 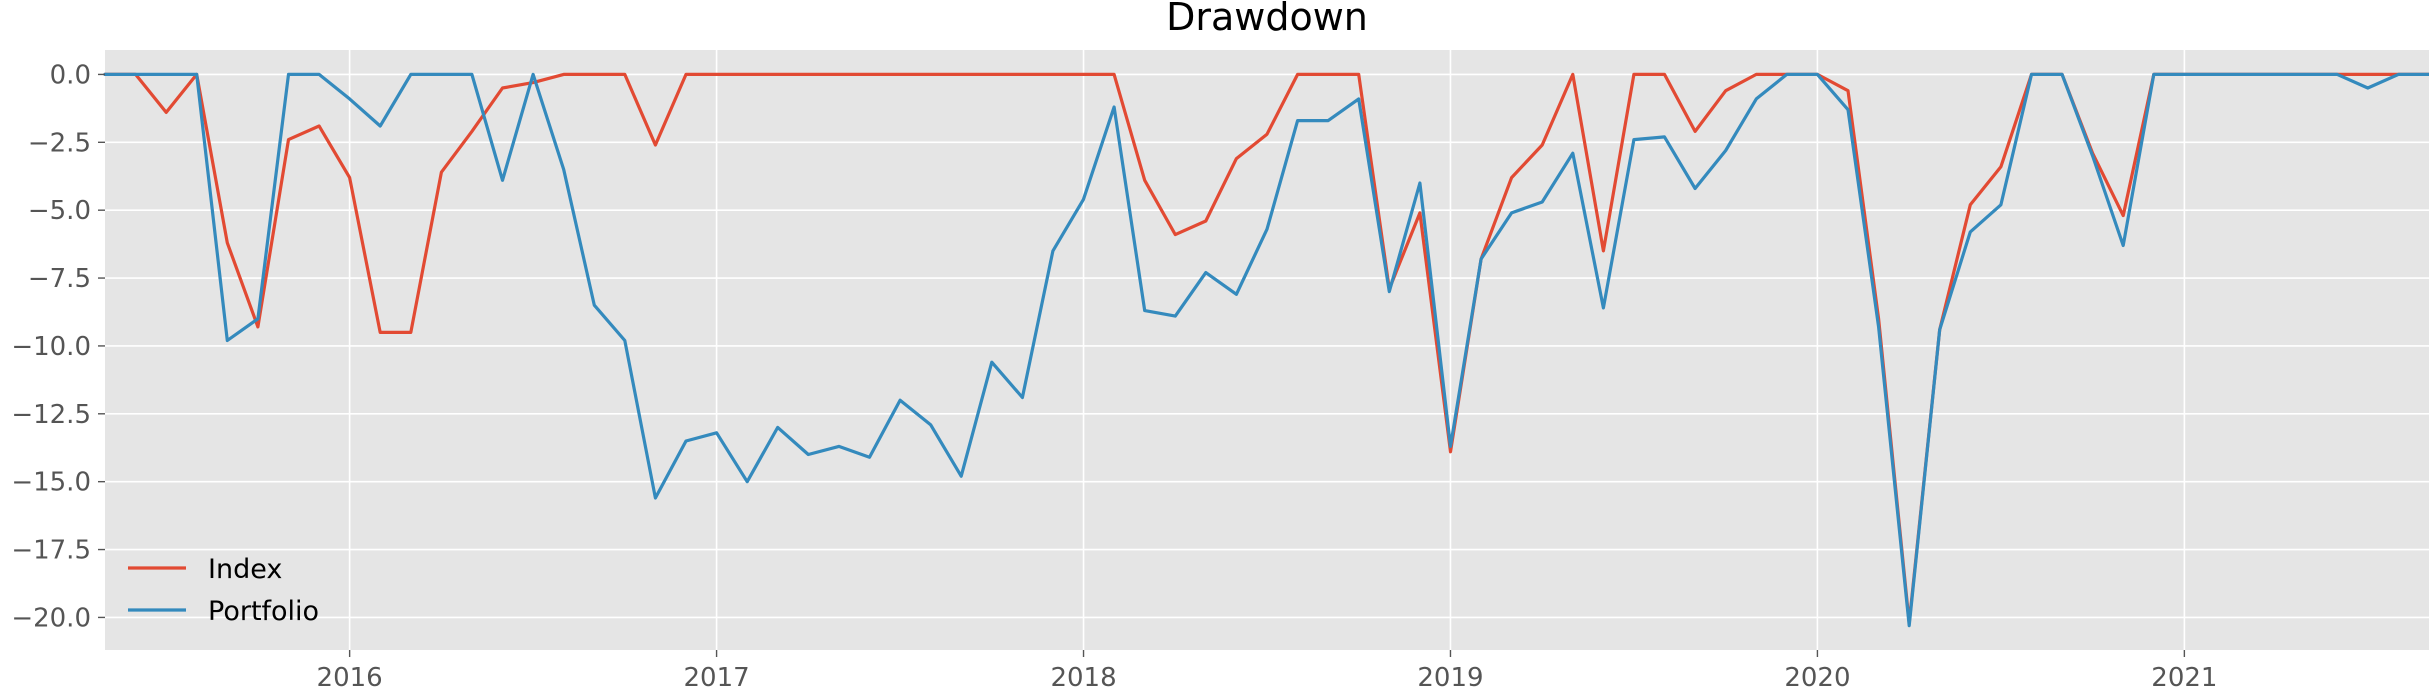 I want to click on legend: Index Portfolio, so click(x=223, y=590).